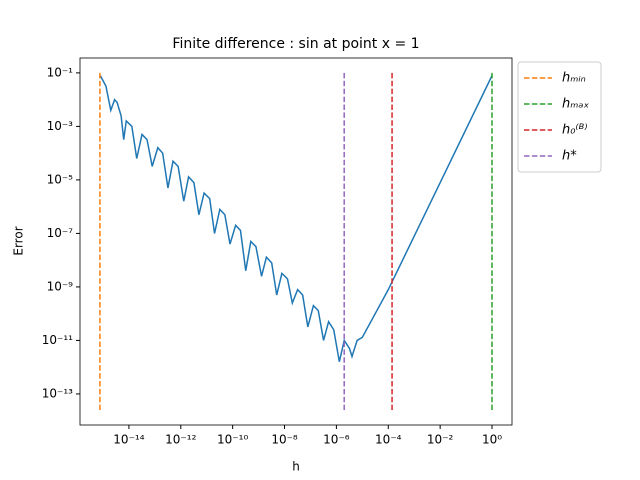 The image size is (640, 480). I want to click on x-axis-label: h, so click(296, 467).